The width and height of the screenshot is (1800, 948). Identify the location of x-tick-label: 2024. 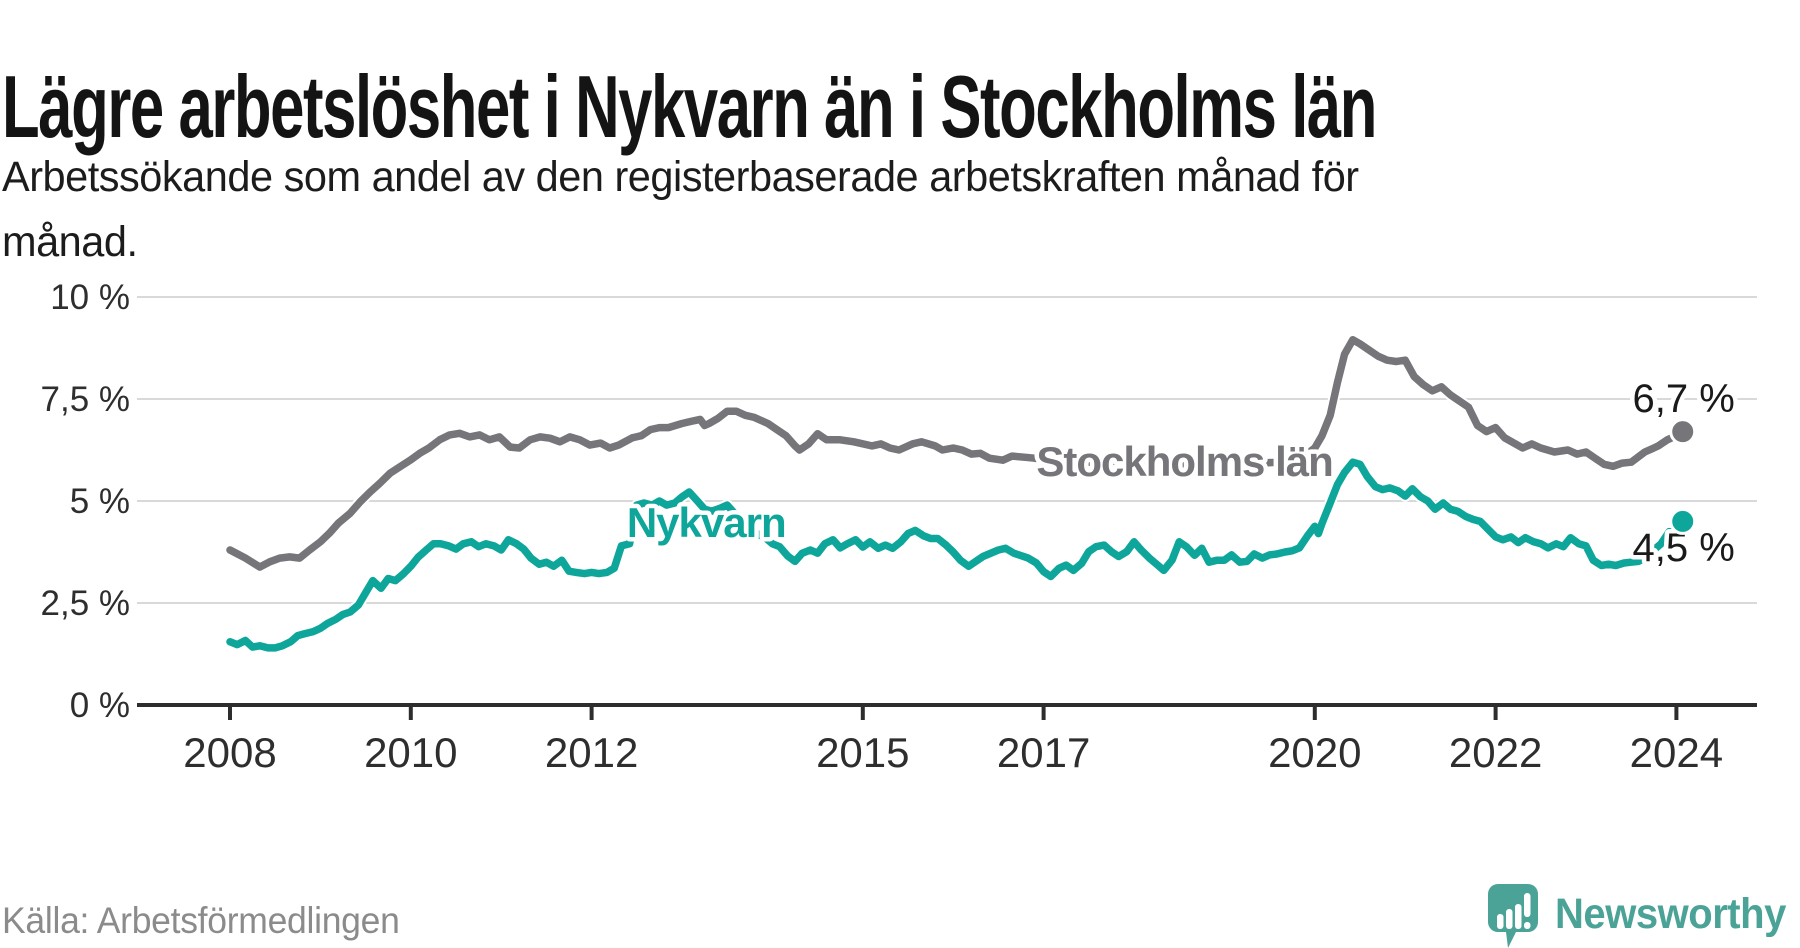
(1676, 752).